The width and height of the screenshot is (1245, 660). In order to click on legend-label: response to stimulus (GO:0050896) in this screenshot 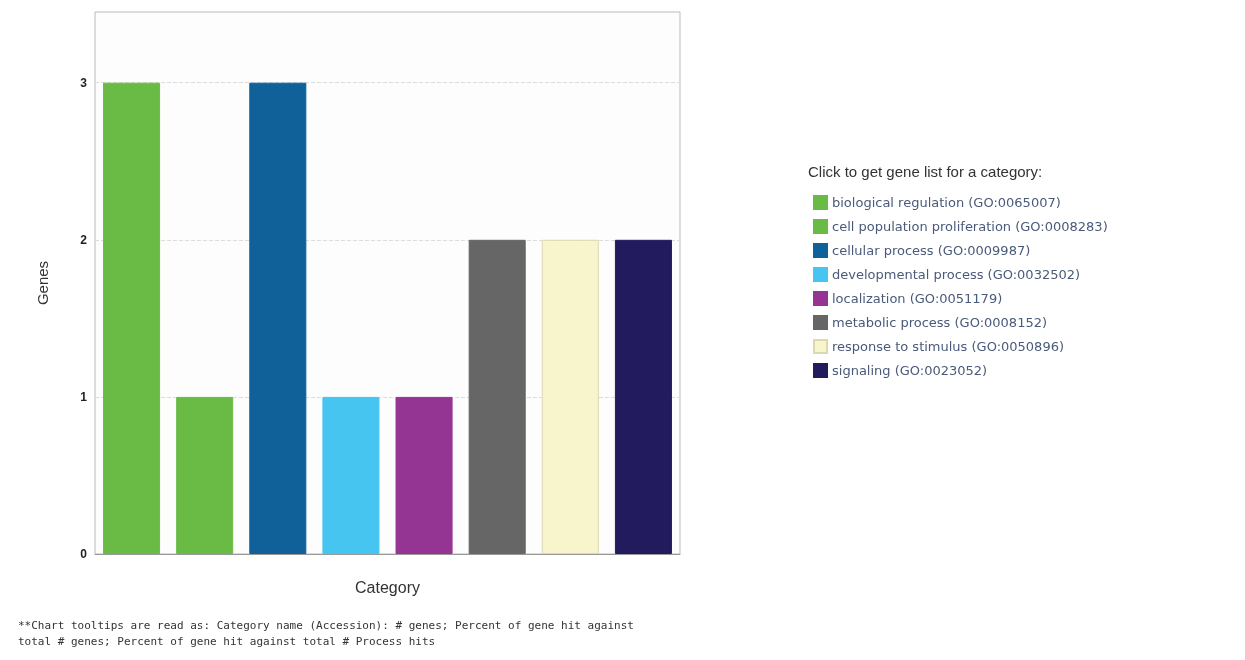, I will do `click(948, 346)`.